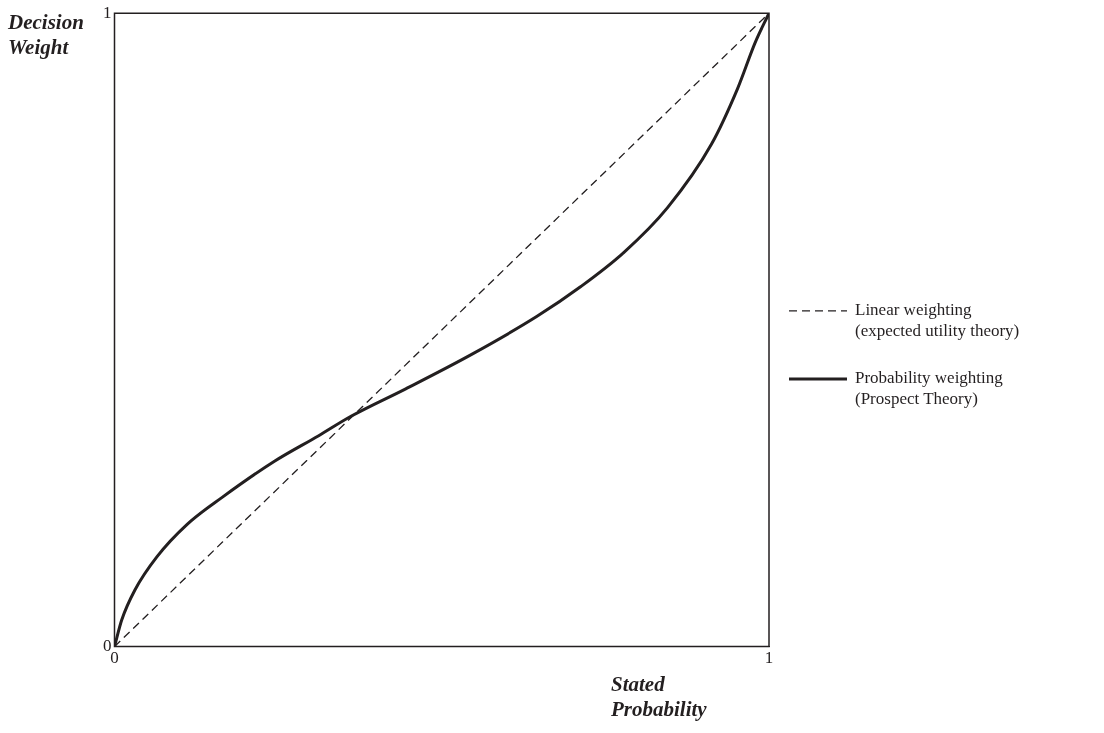 This screenshot has height=733, width=1104. I want to click on legend-label: Probability weighting (Prospect Theory), so click(929, 388).